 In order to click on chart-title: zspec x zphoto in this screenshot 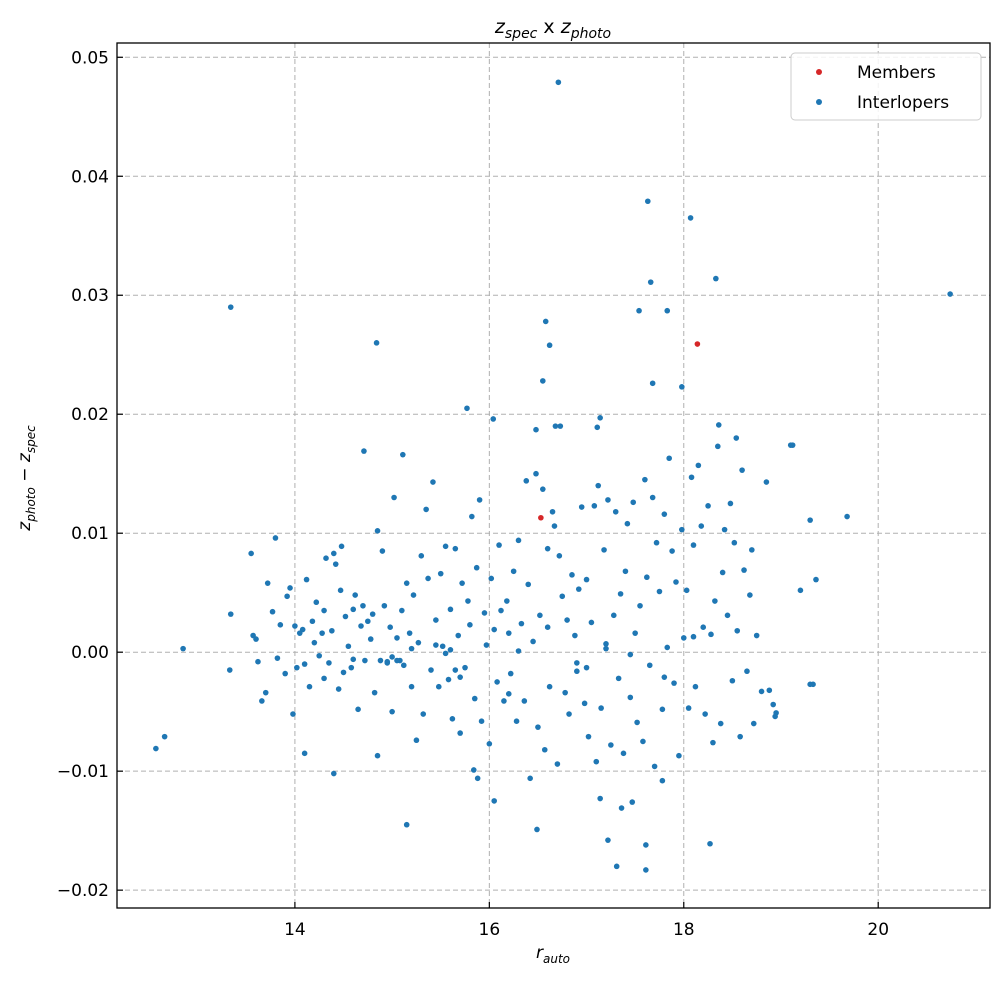, I will do `click(552, 29)`.